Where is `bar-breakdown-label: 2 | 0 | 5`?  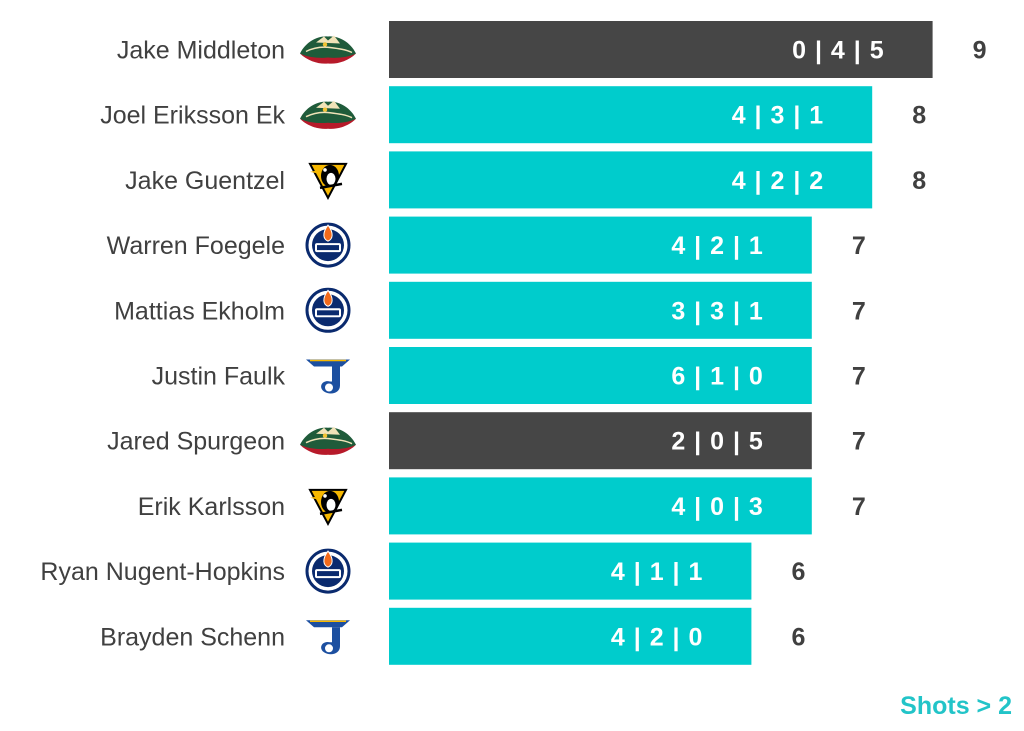
bar-breakdown-label: 2 | 0 | 5 is located at coordinates (717, 442).